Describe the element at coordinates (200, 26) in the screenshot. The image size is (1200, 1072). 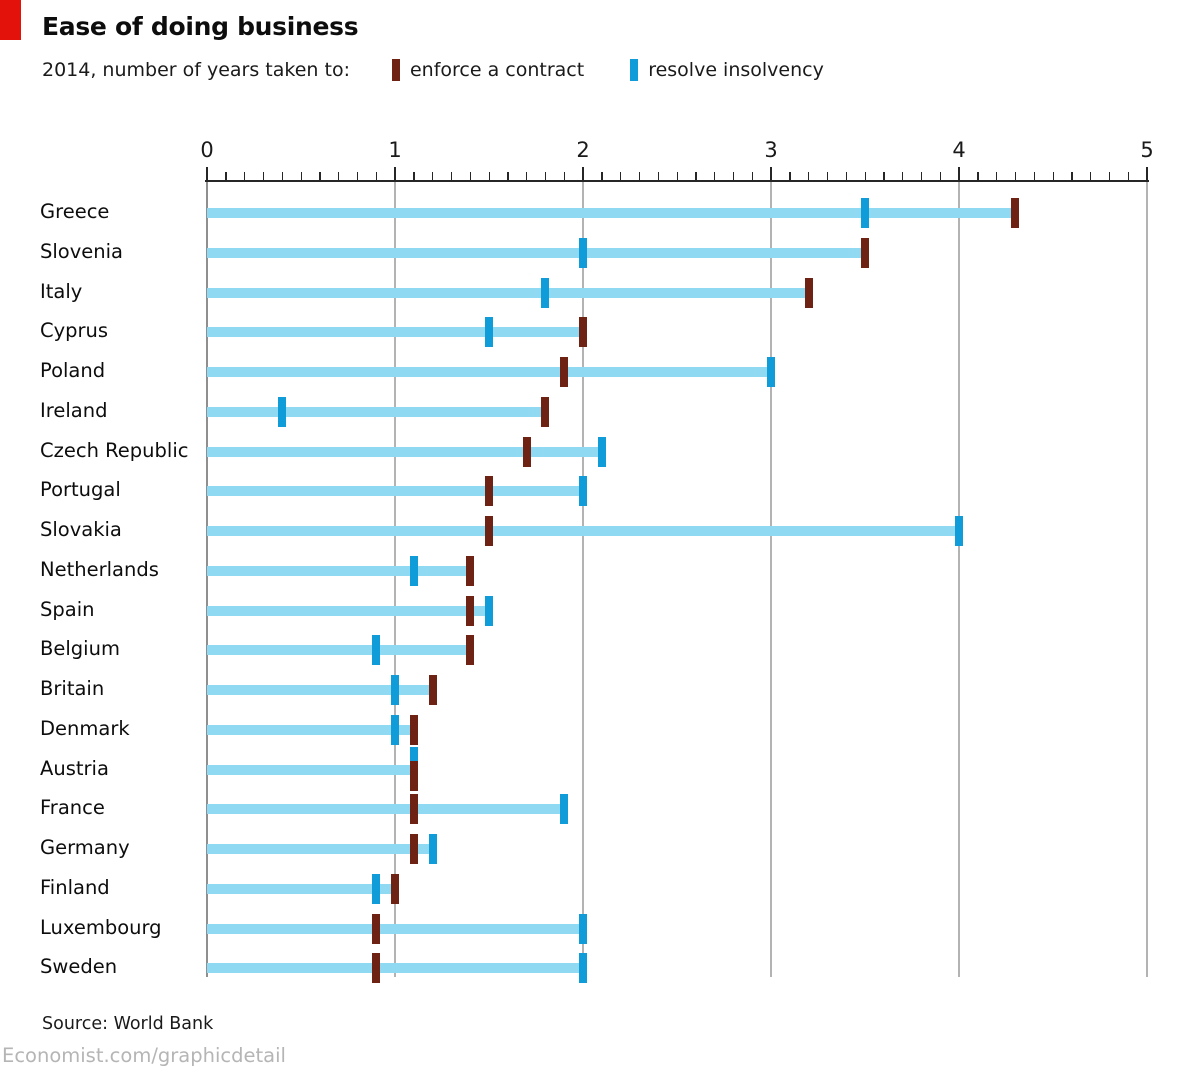
I see `page-title: Ease of doing business` at that location.